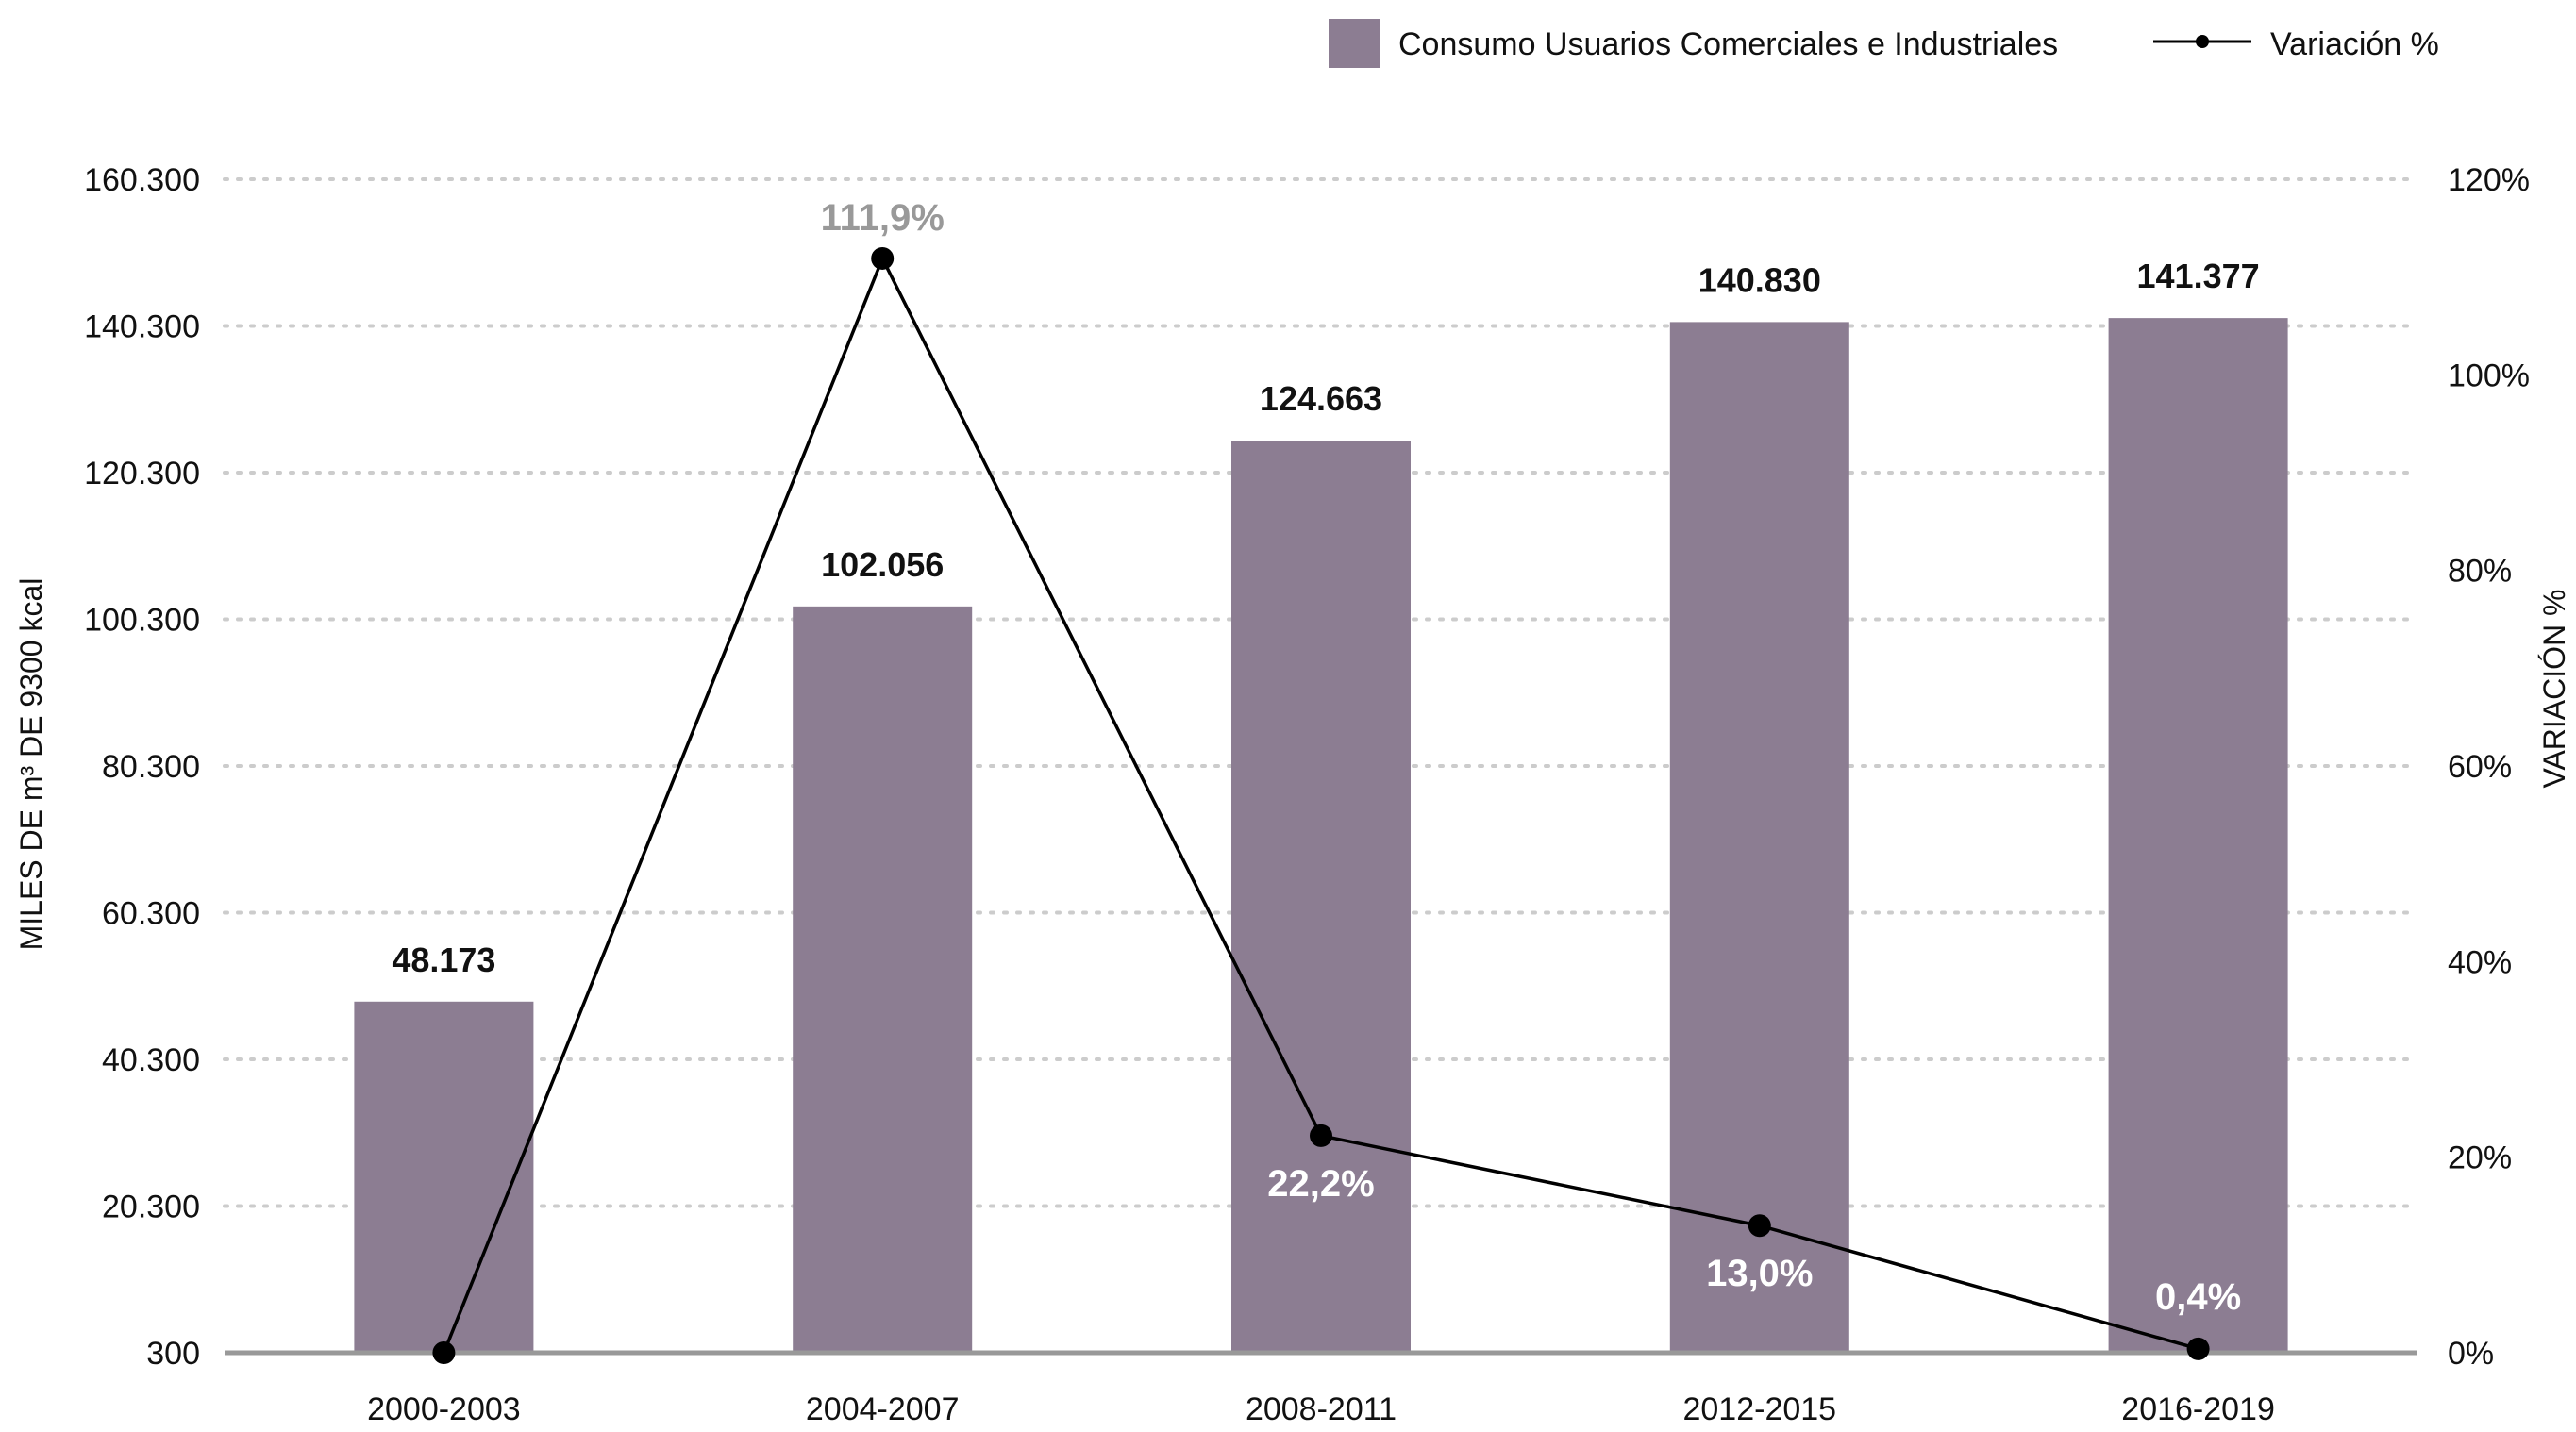  What do you see at coordinates (151, 1208) in the screenshot?
I see `y-left-tick-label: 20.300` at bounding box center [151, 1208].